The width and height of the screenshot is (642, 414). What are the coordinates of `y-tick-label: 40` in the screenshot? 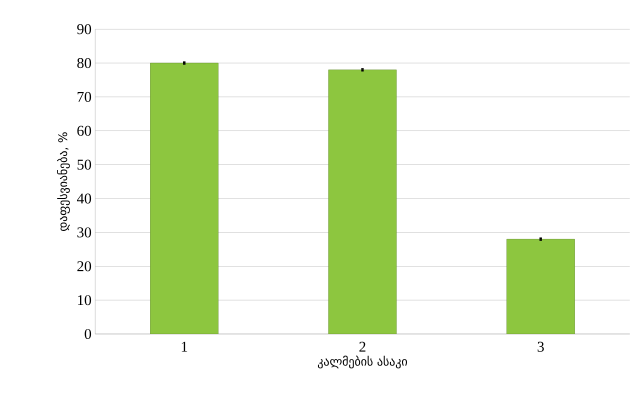 It's located at (84, 198).